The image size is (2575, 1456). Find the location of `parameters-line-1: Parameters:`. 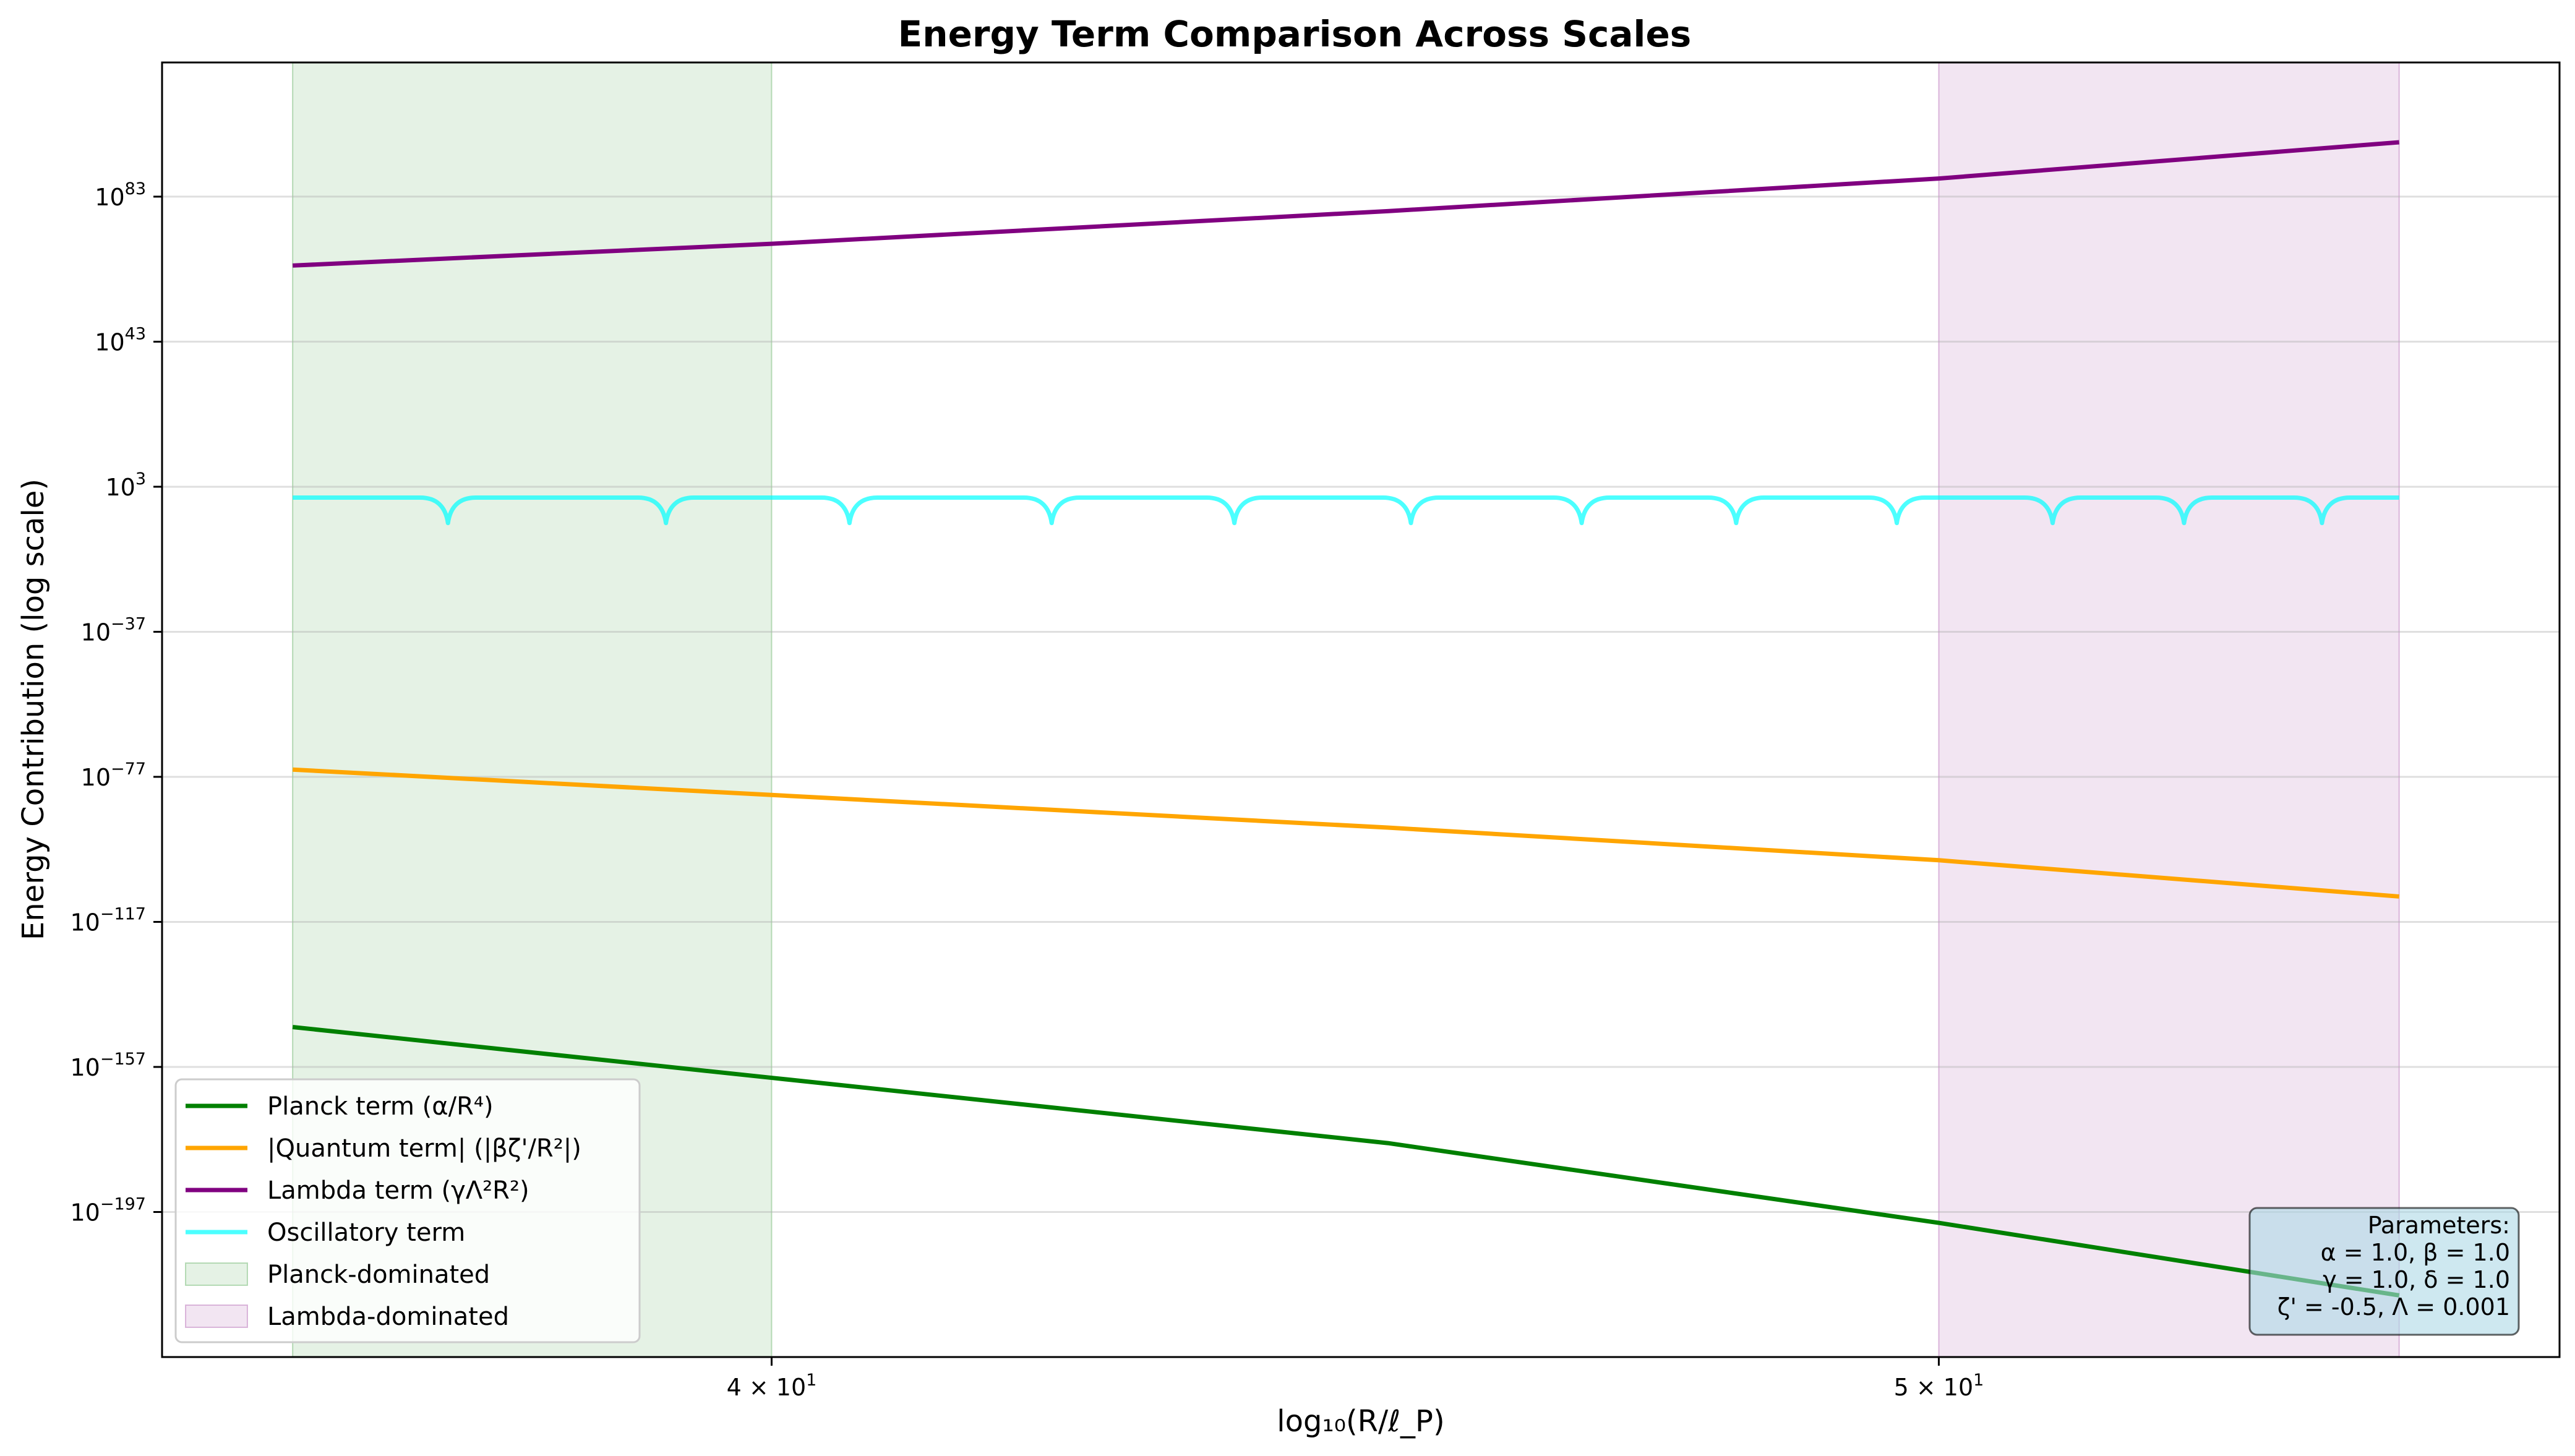

parameters-line-1: Parameters: is located at coordinates (2439, 1225).